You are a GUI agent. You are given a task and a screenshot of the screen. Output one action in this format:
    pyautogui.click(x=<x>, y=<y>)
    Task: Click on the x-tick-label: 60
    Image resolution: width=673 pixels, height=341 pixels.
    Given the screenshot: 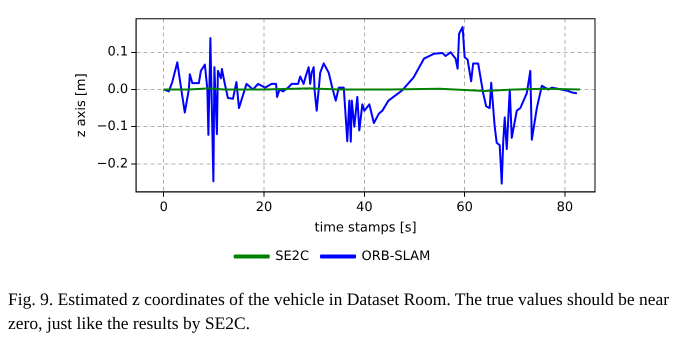 What is the action you would take?
    pyautogui.click(x=464, y=207)
    